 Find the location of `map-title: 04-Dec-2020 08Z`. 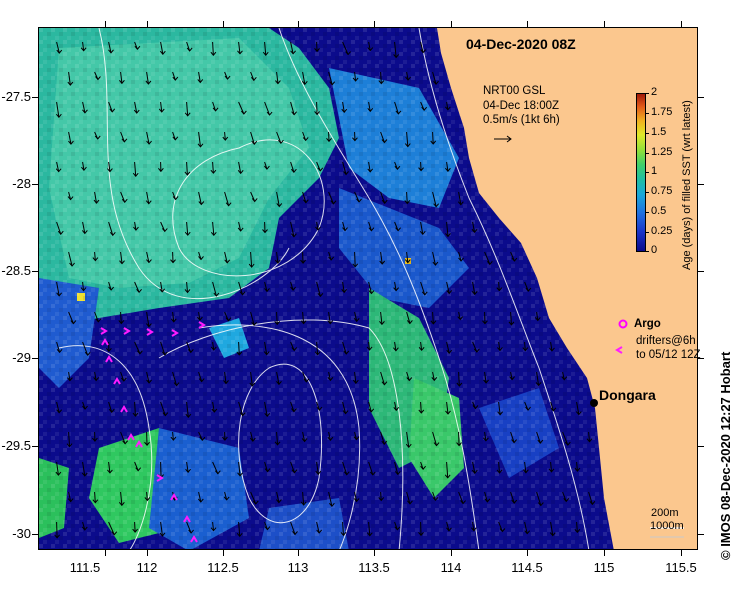

map-title: 04-Dec-2020 08Z is located at coordinates (521, 44).